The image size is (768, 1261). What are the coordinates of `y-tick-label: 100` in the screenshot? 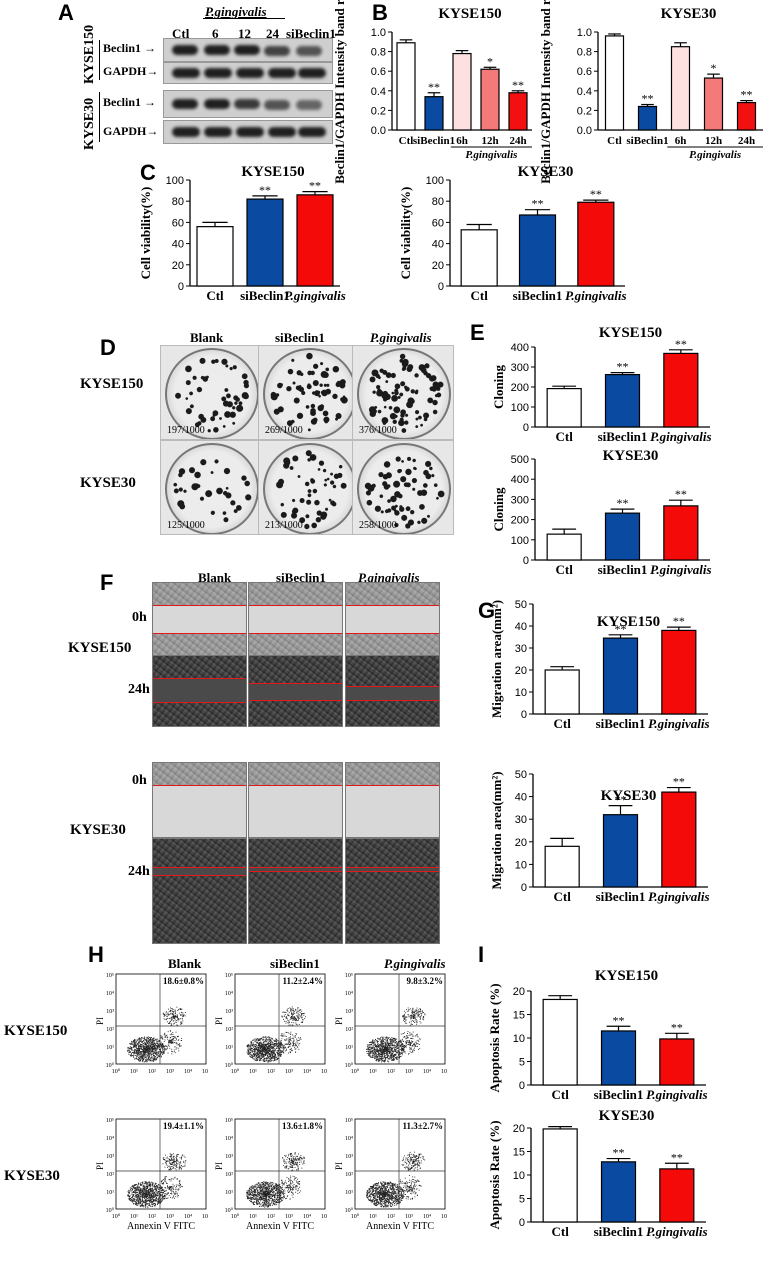 It's located at (175, 181).